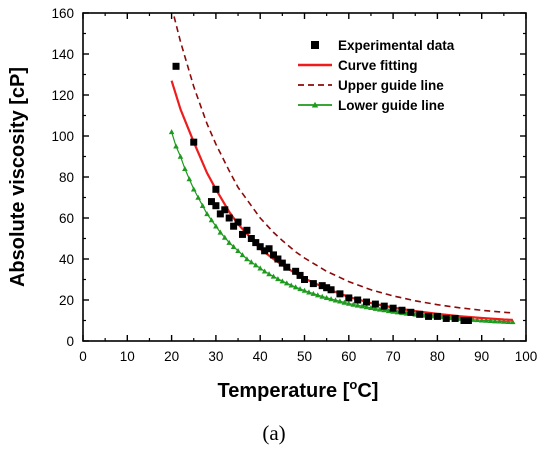 Image resolution: width=550 pixels, height=451 pixels. I want to click on y-tick-label: 20, so click(66, 300).